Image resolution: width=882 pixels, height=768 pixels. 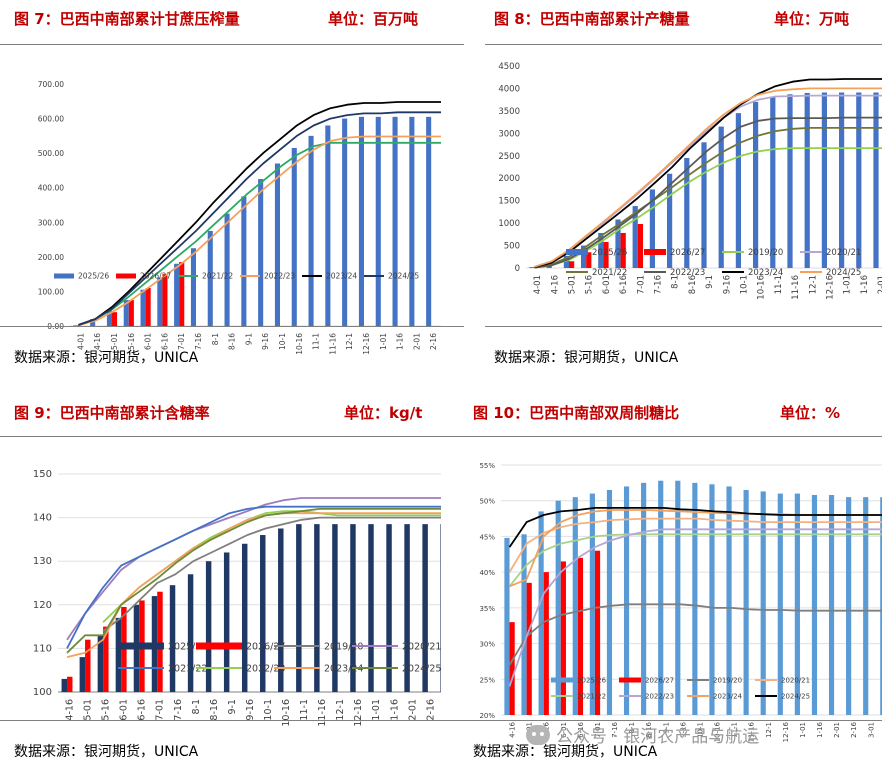 What do you see at coordinates (332, 344) in the screenshot?
I see `x-tick-label: 11-16` at bounding box center [332, 344].